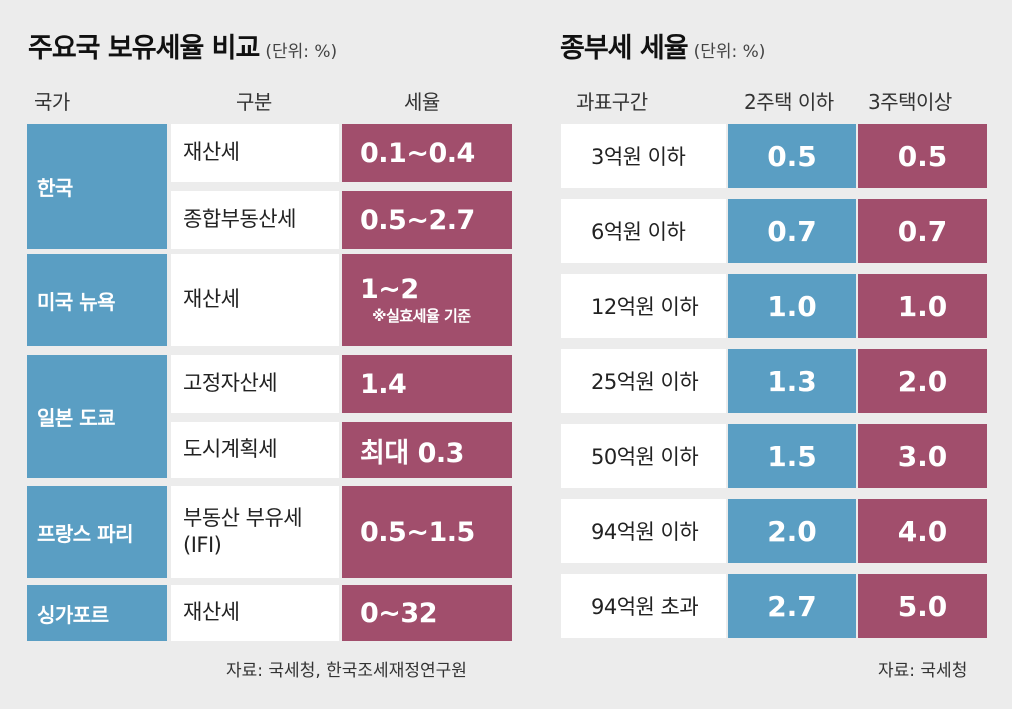 The width and height of the screenshot is (1012, 709). I want to click on bracket-cell: 6억원 이하, so click(643, 231).